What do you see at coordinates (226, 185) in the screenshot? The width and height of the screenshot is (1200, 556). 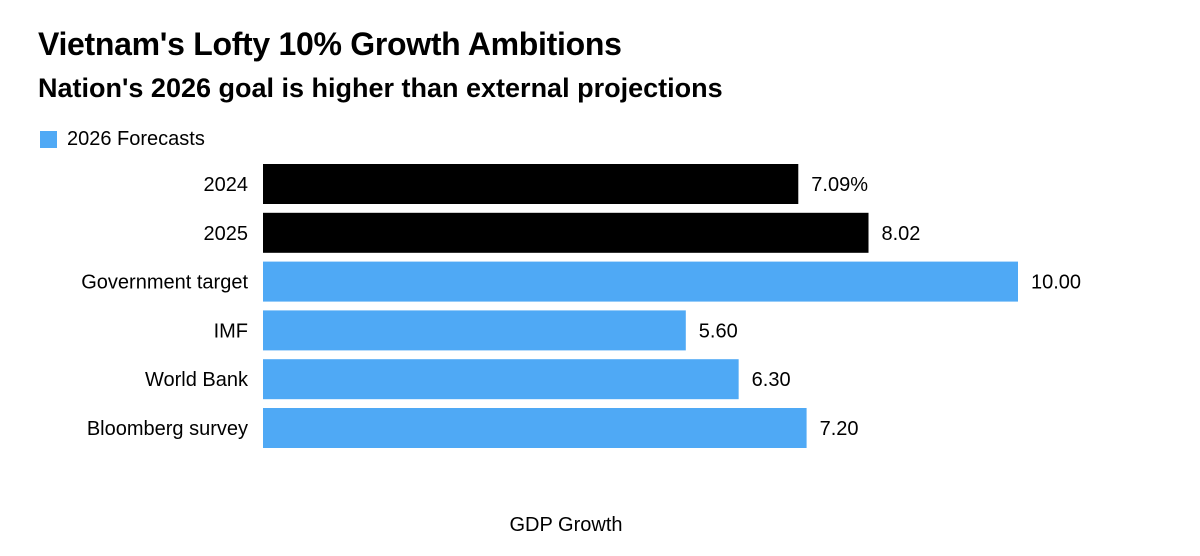 I see `category-label: 2024` at bounding box center [226, 185].